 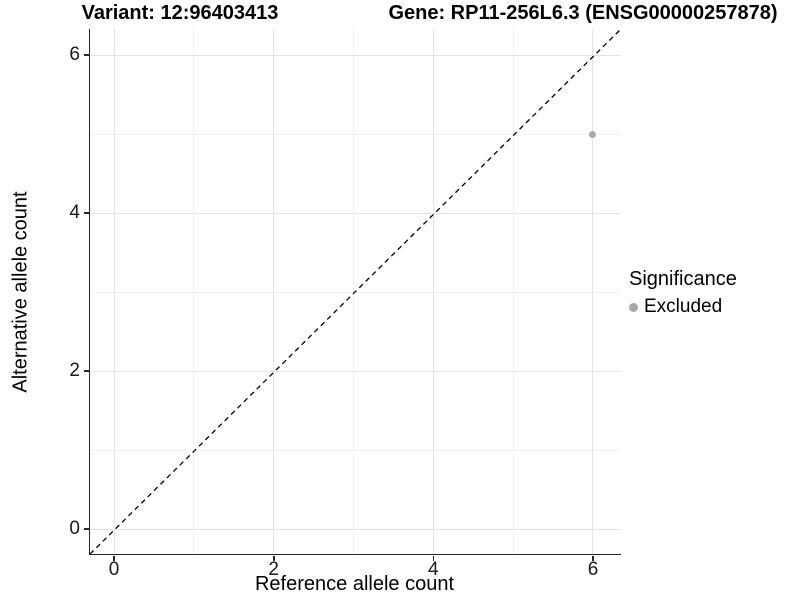 I want to click on legend-entry-excluded: Excluded, so click(x=683, y=307).